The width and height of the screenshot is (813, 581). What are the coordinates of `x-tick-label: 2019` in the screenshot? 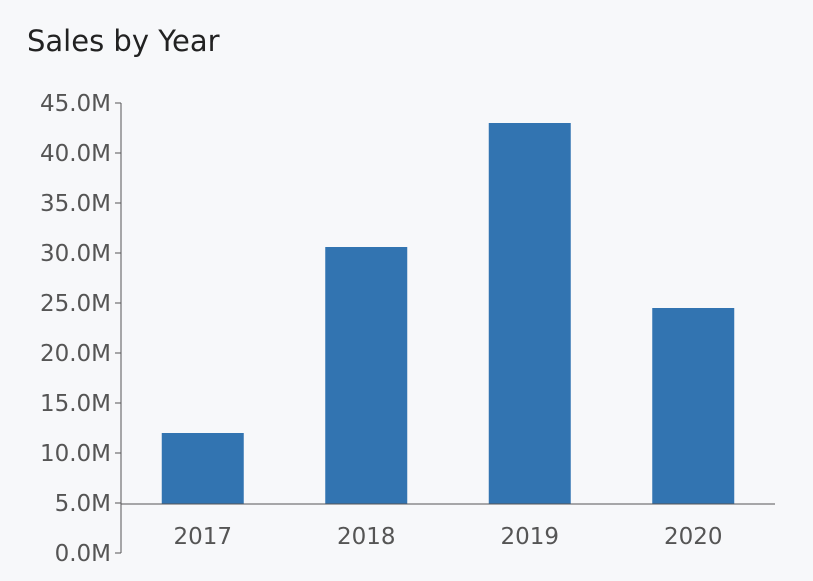 It's located at (529, 537).